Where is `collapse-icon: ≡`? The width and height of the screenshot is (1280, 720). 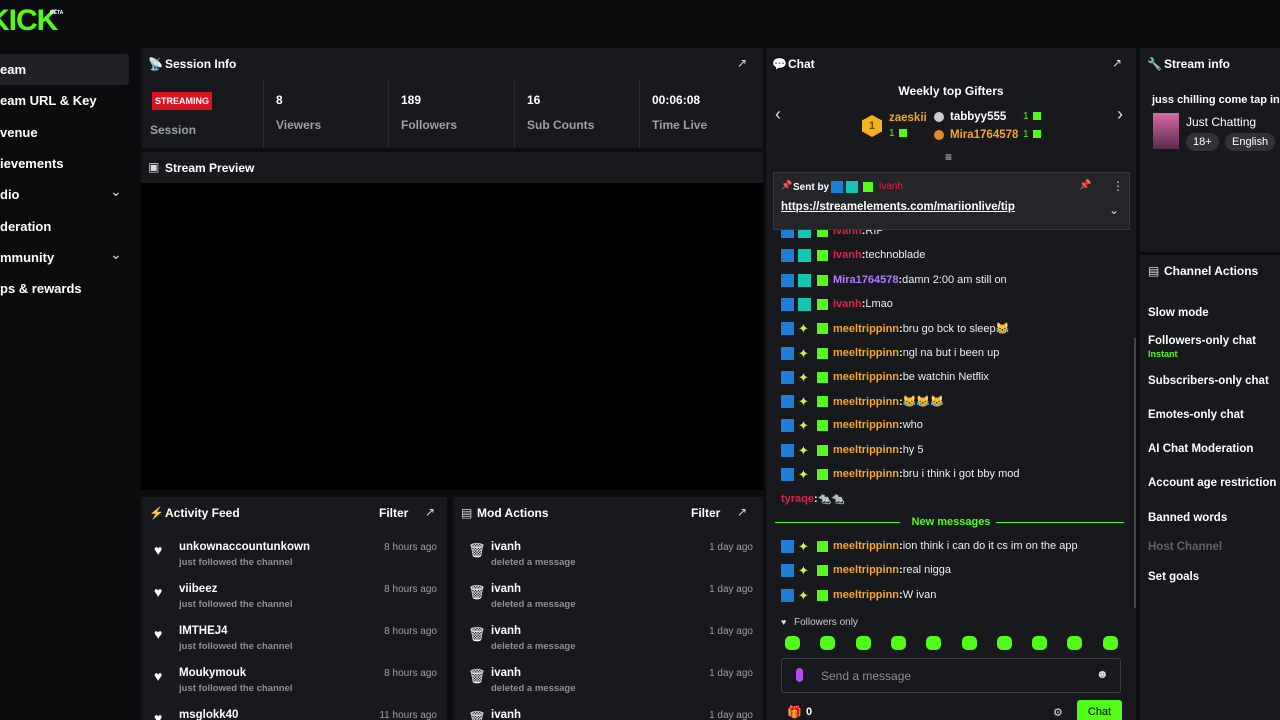 collapse-icon: ≡ is located at coordinates (949, 157).